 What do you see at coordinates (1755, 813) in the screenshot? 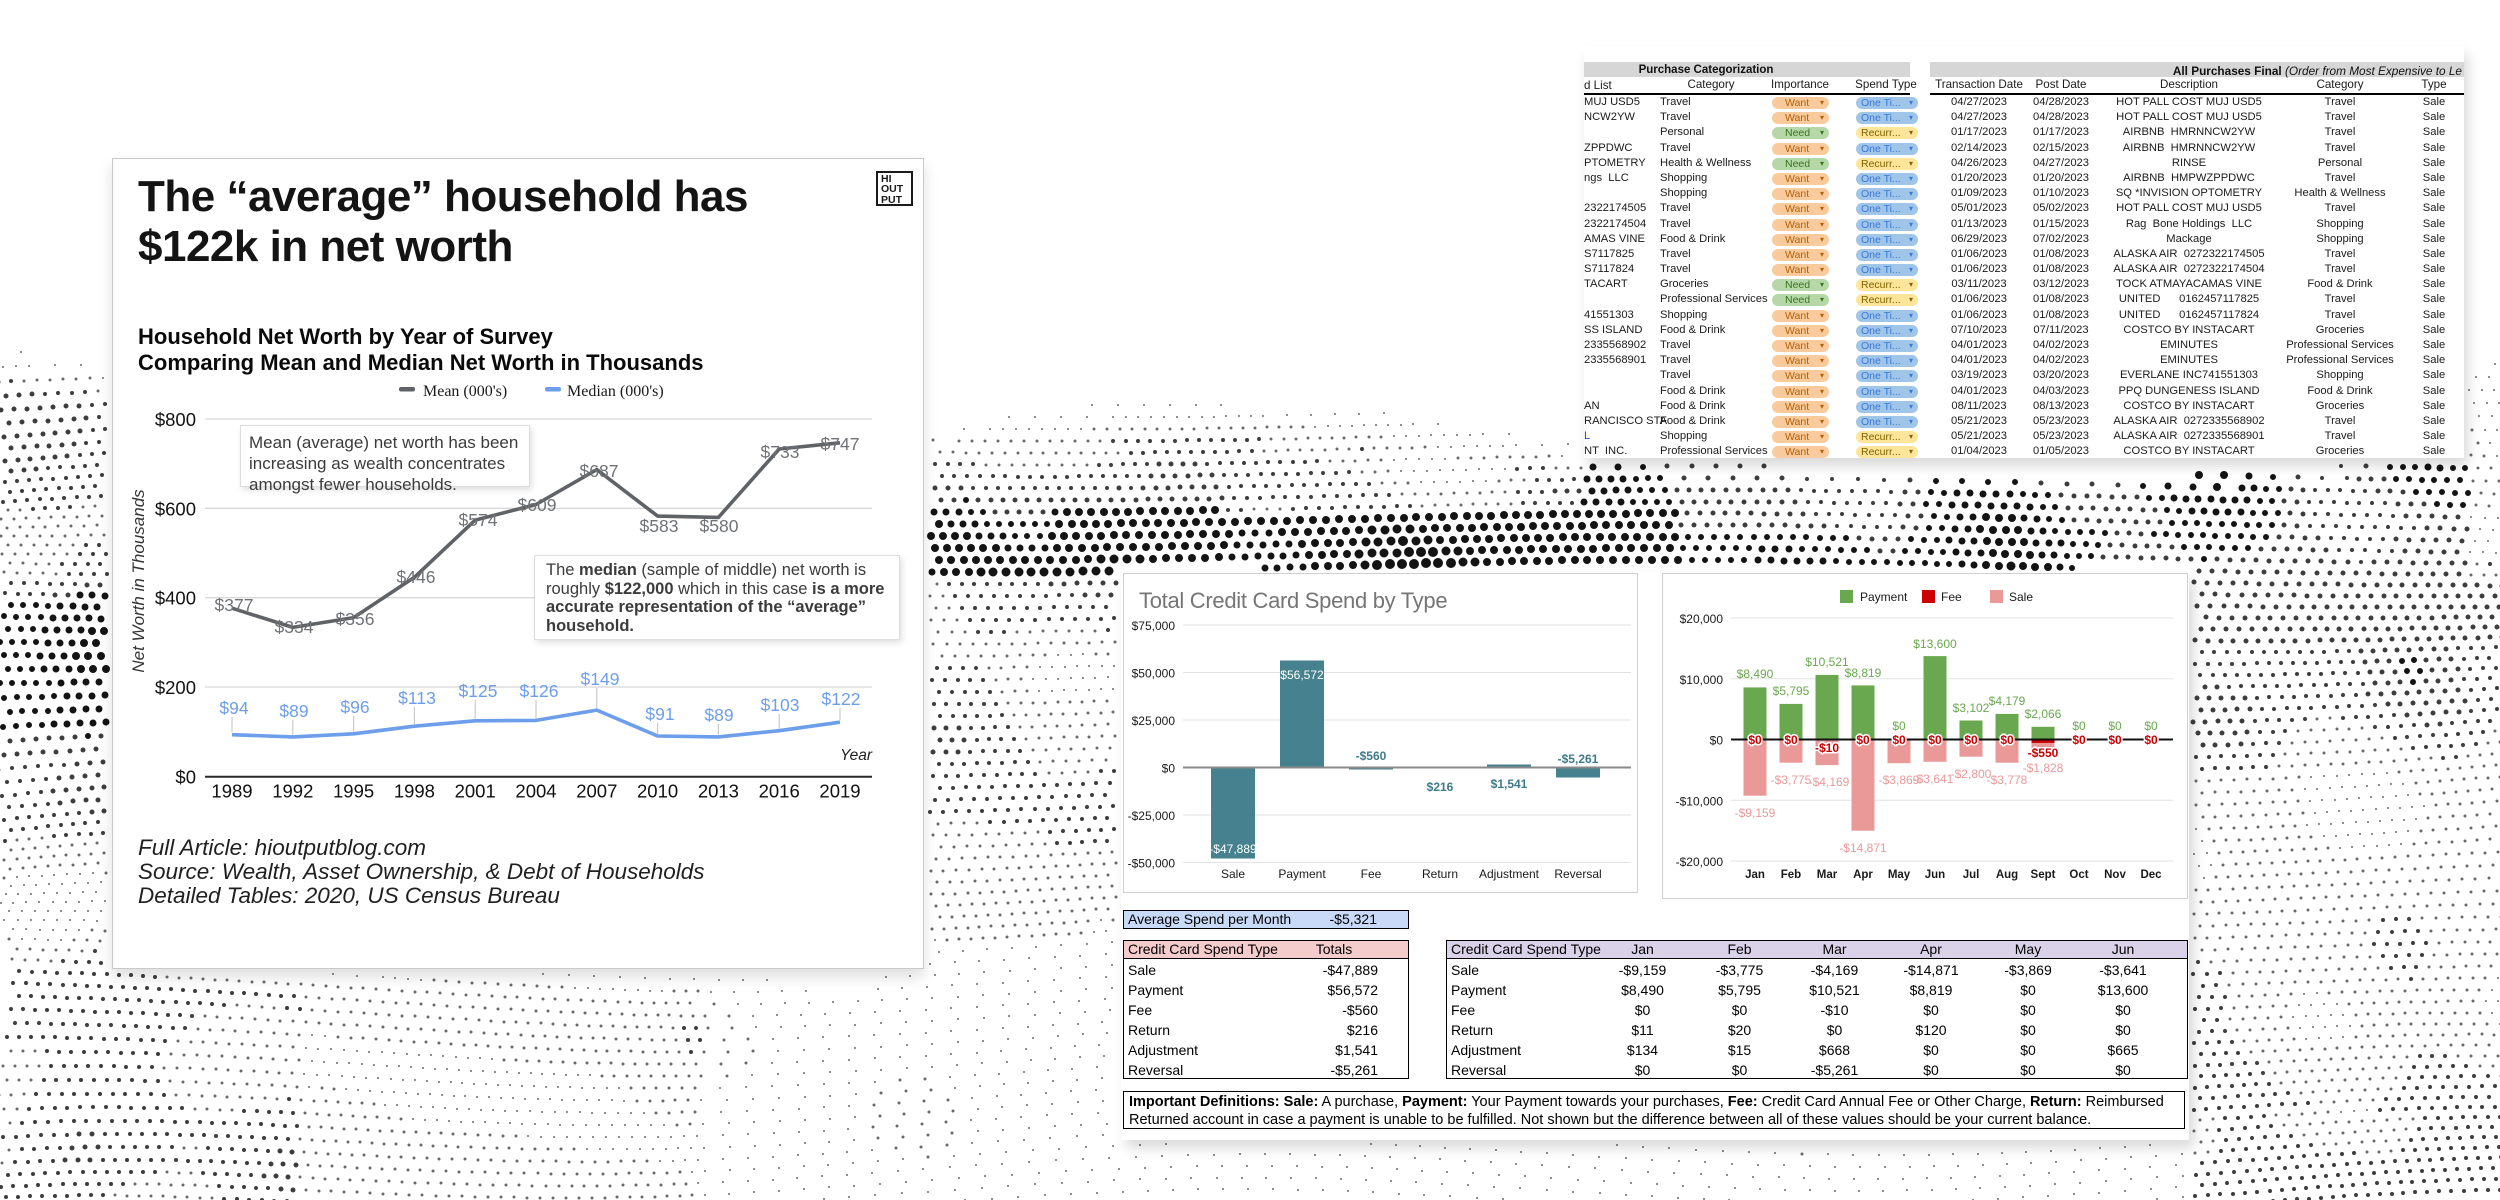
I see `svg-text: -$9,159` at bounding box center [1755, 813].